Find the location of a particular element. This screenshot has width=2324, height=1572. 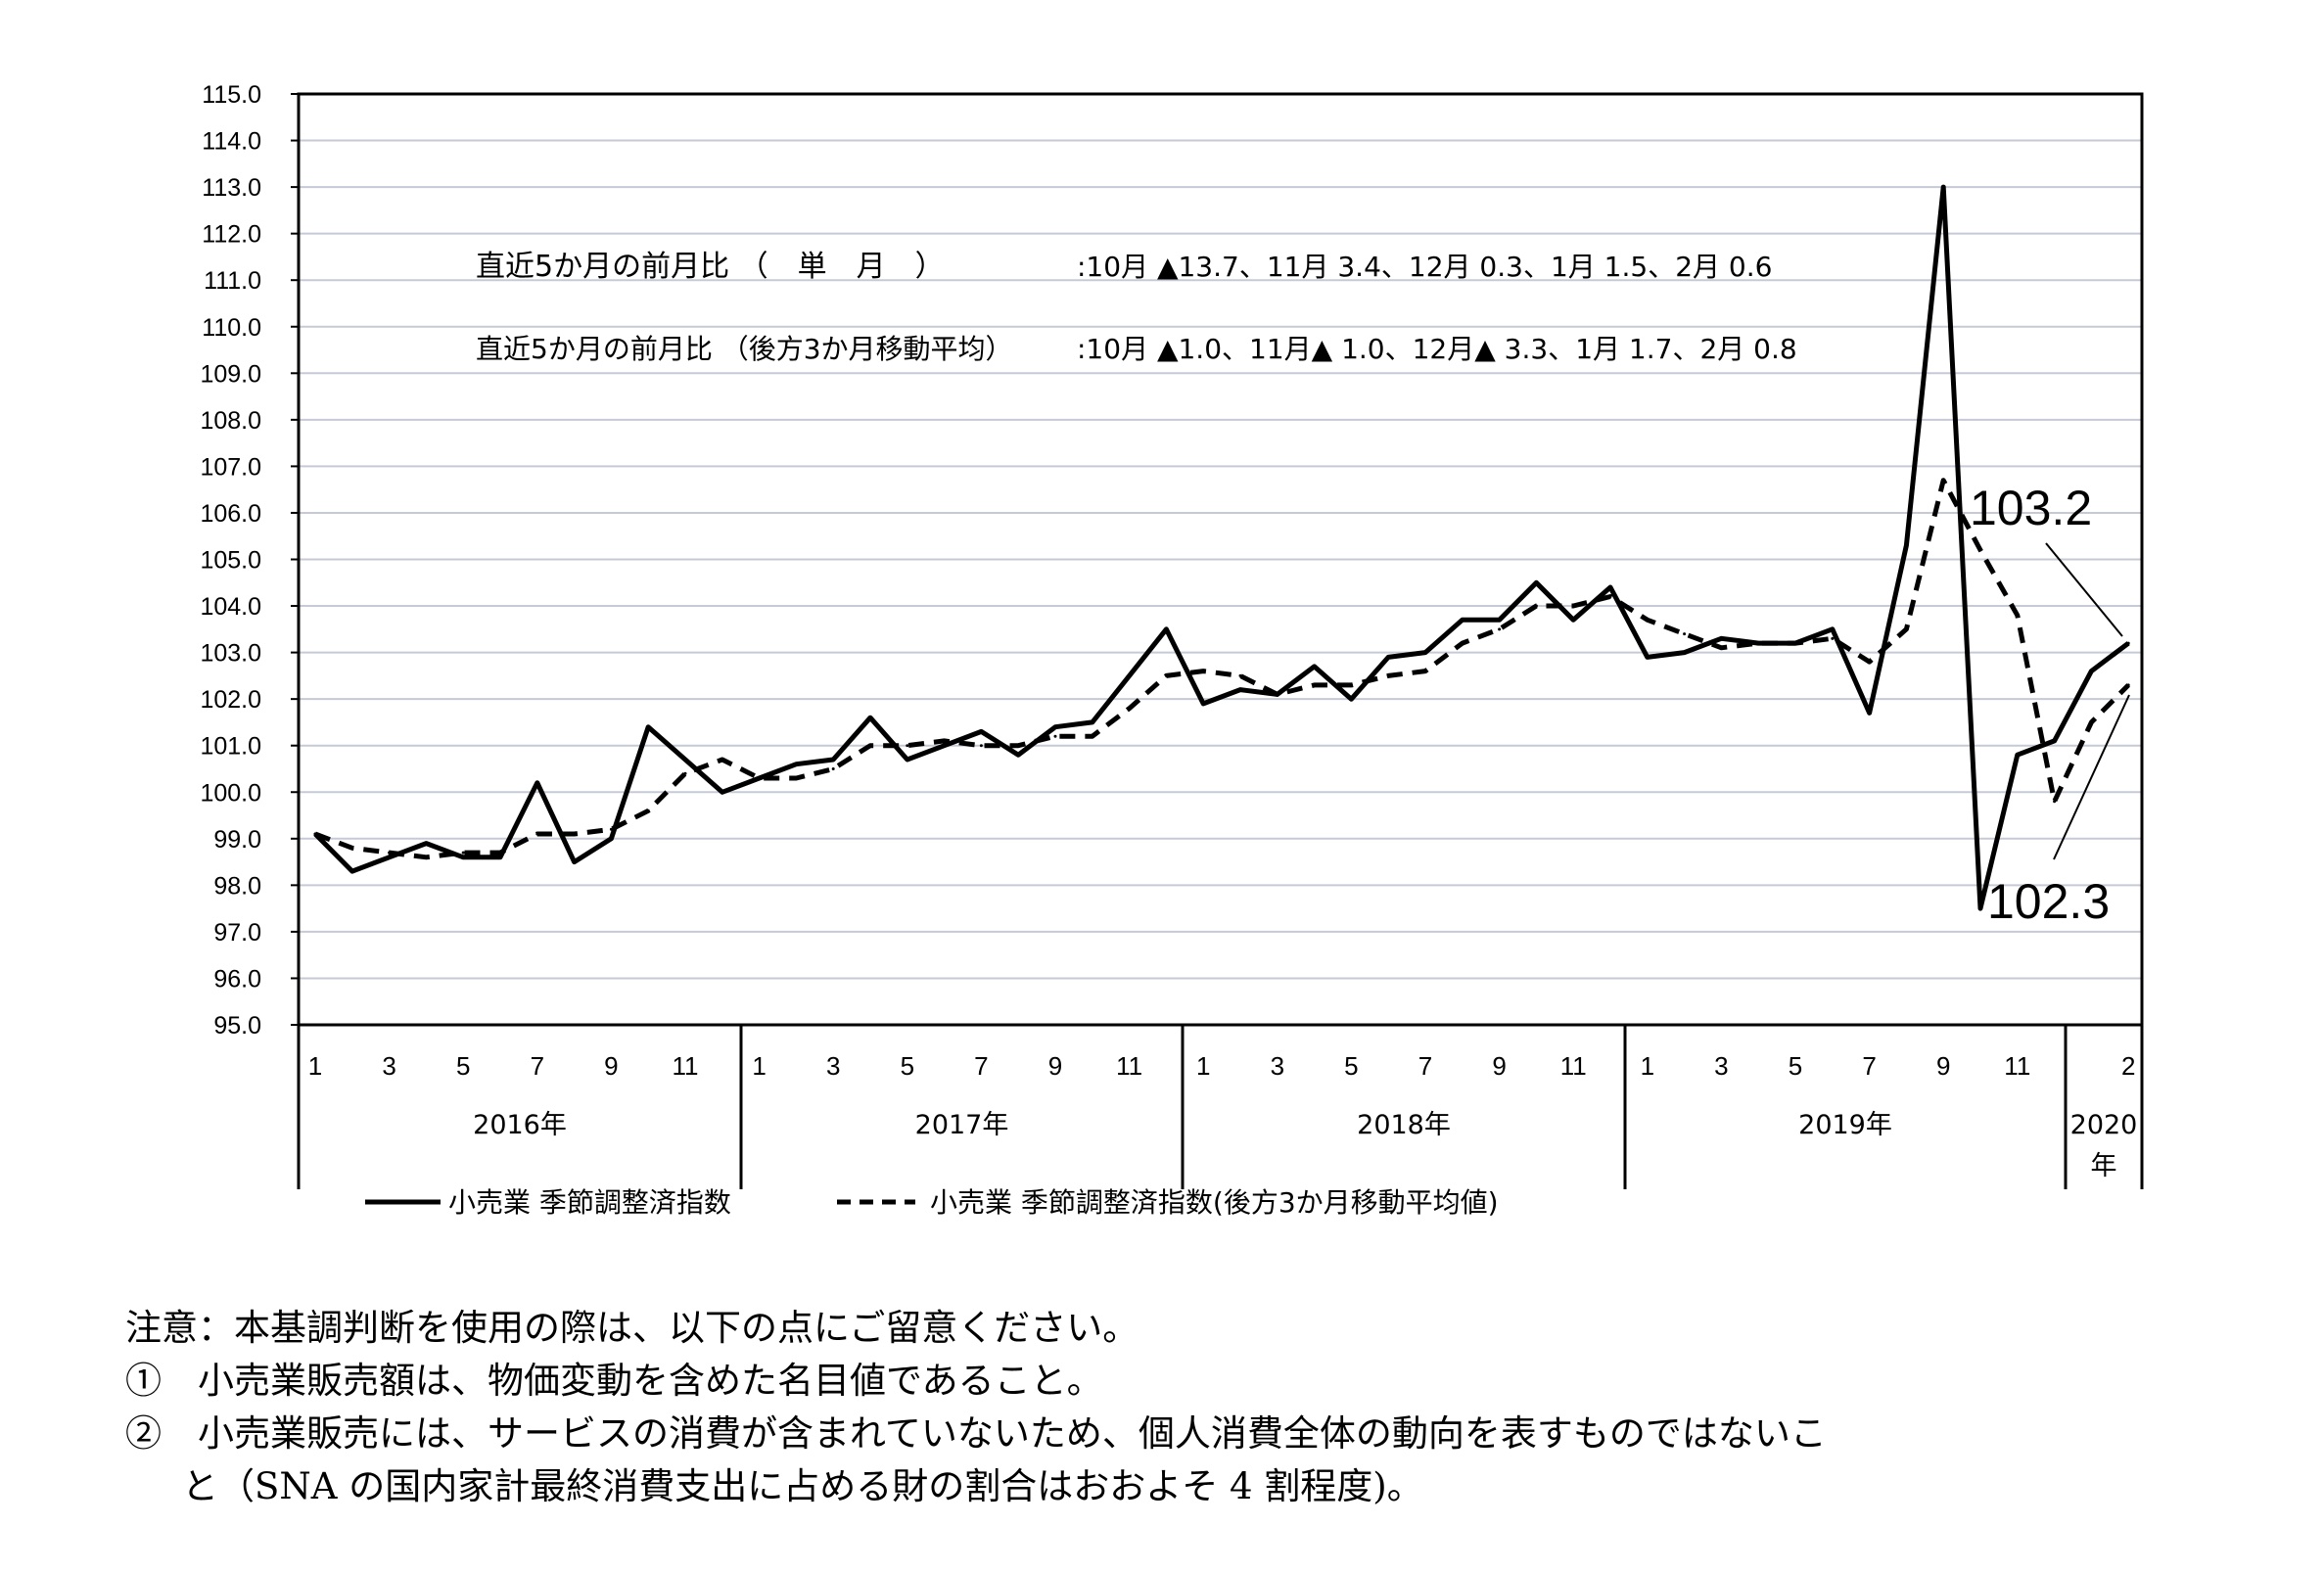

year-label: 2017年 is located at coordinates (962, 1125).